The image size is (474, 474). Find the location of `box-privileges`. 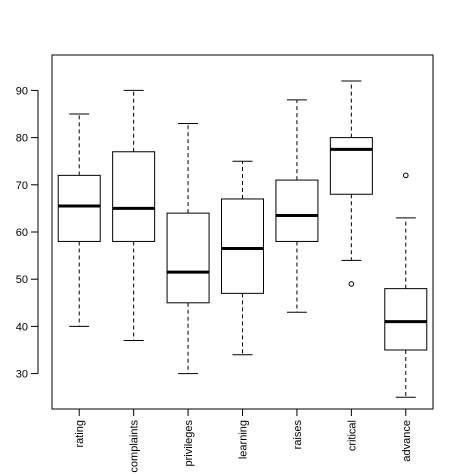

box-privileges is located at coordinates (188, 248).